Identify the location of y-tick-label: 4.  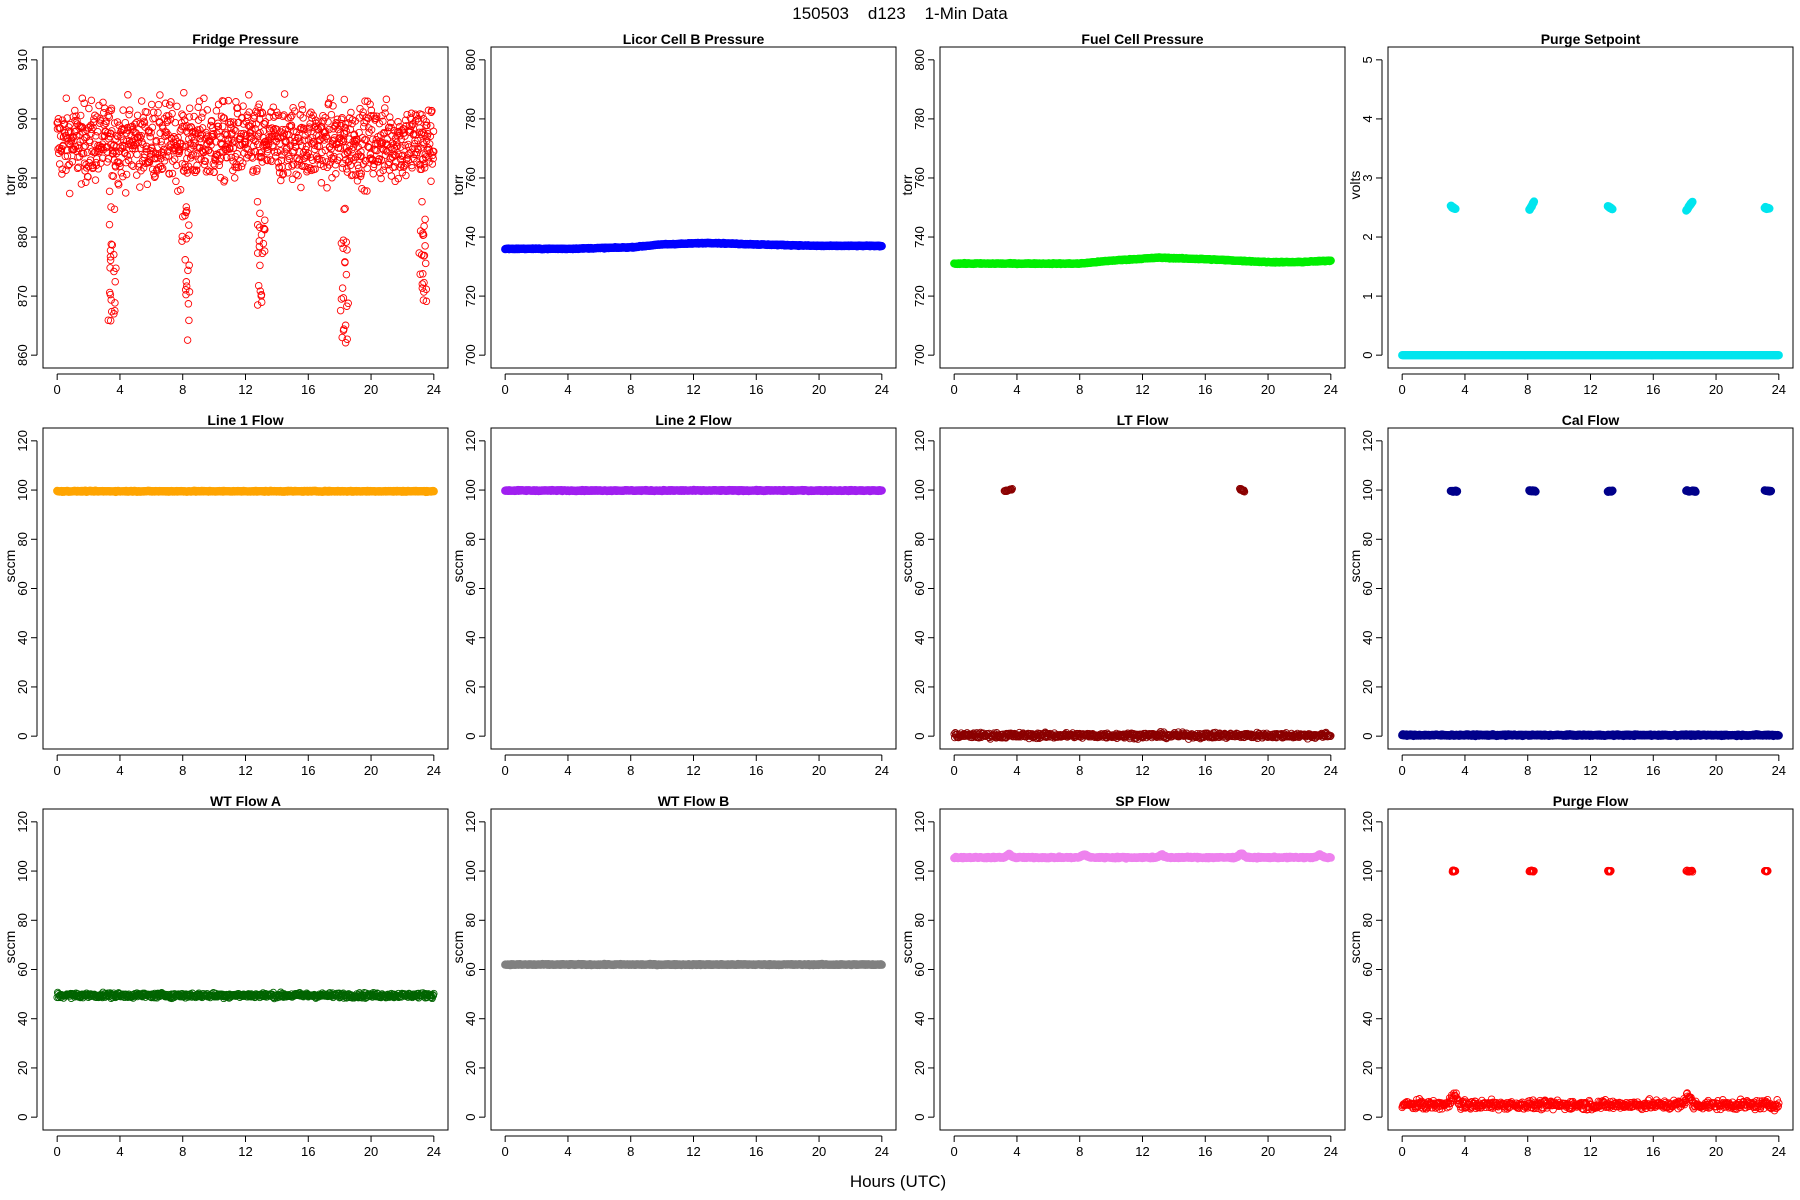
(1367, 118).